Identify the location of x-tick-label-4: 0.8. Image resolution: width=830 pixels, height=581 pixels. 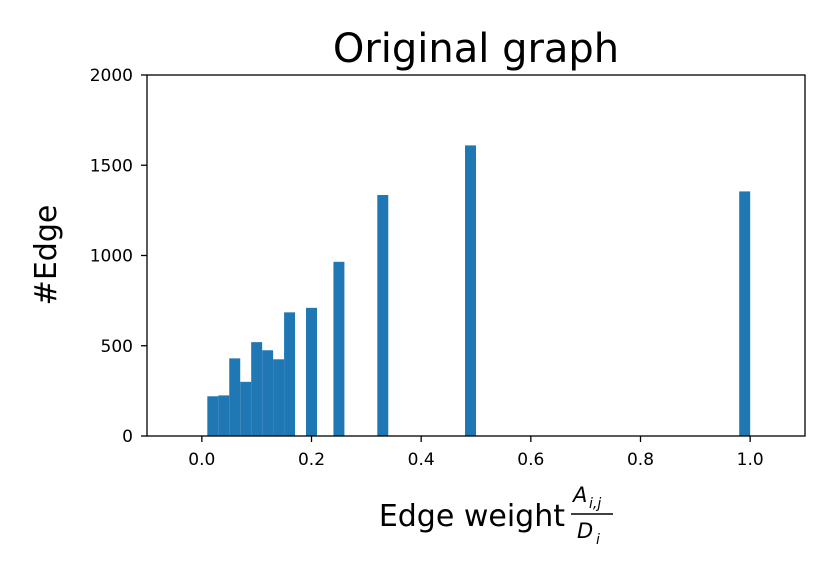
(640, 460).